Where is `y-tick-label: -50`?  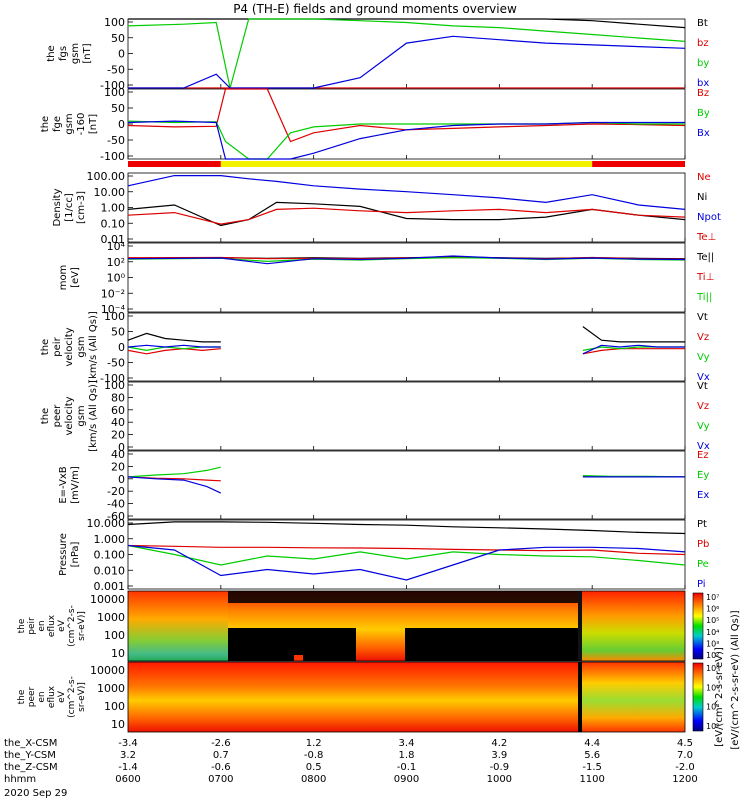
y-tick-label: -50 is located at coordinates (116, 140).